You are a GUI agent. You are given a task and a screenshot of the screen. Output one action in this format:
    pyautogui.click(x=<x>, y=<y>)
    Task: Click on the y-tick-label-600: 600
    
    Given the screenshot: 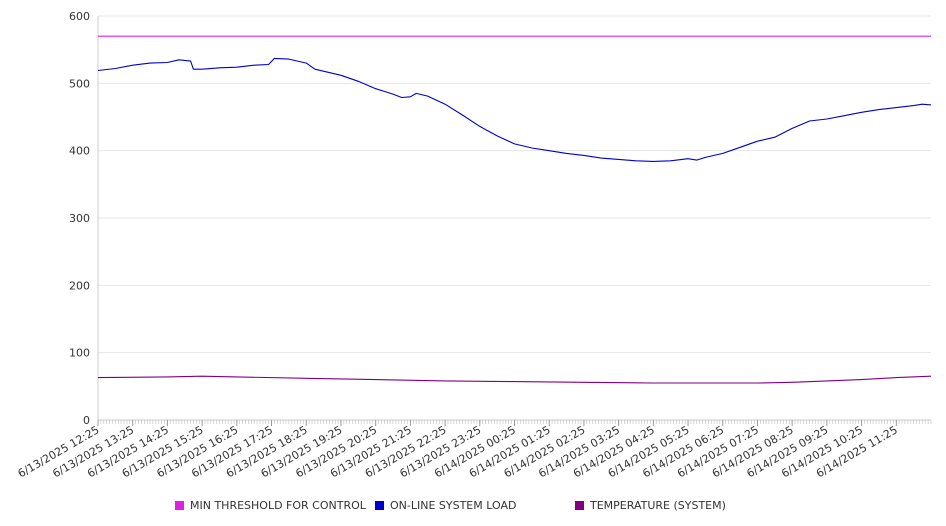 What is the action you would take?
    pyautogui.click(x=79, y=16)
    